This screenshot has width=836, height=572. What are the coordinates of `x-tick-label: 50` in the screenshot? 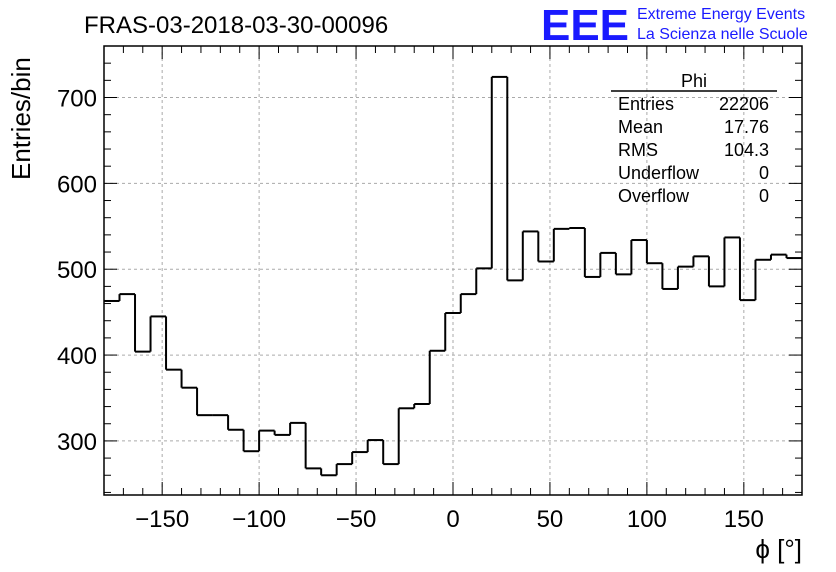 It's located at (550, 519).